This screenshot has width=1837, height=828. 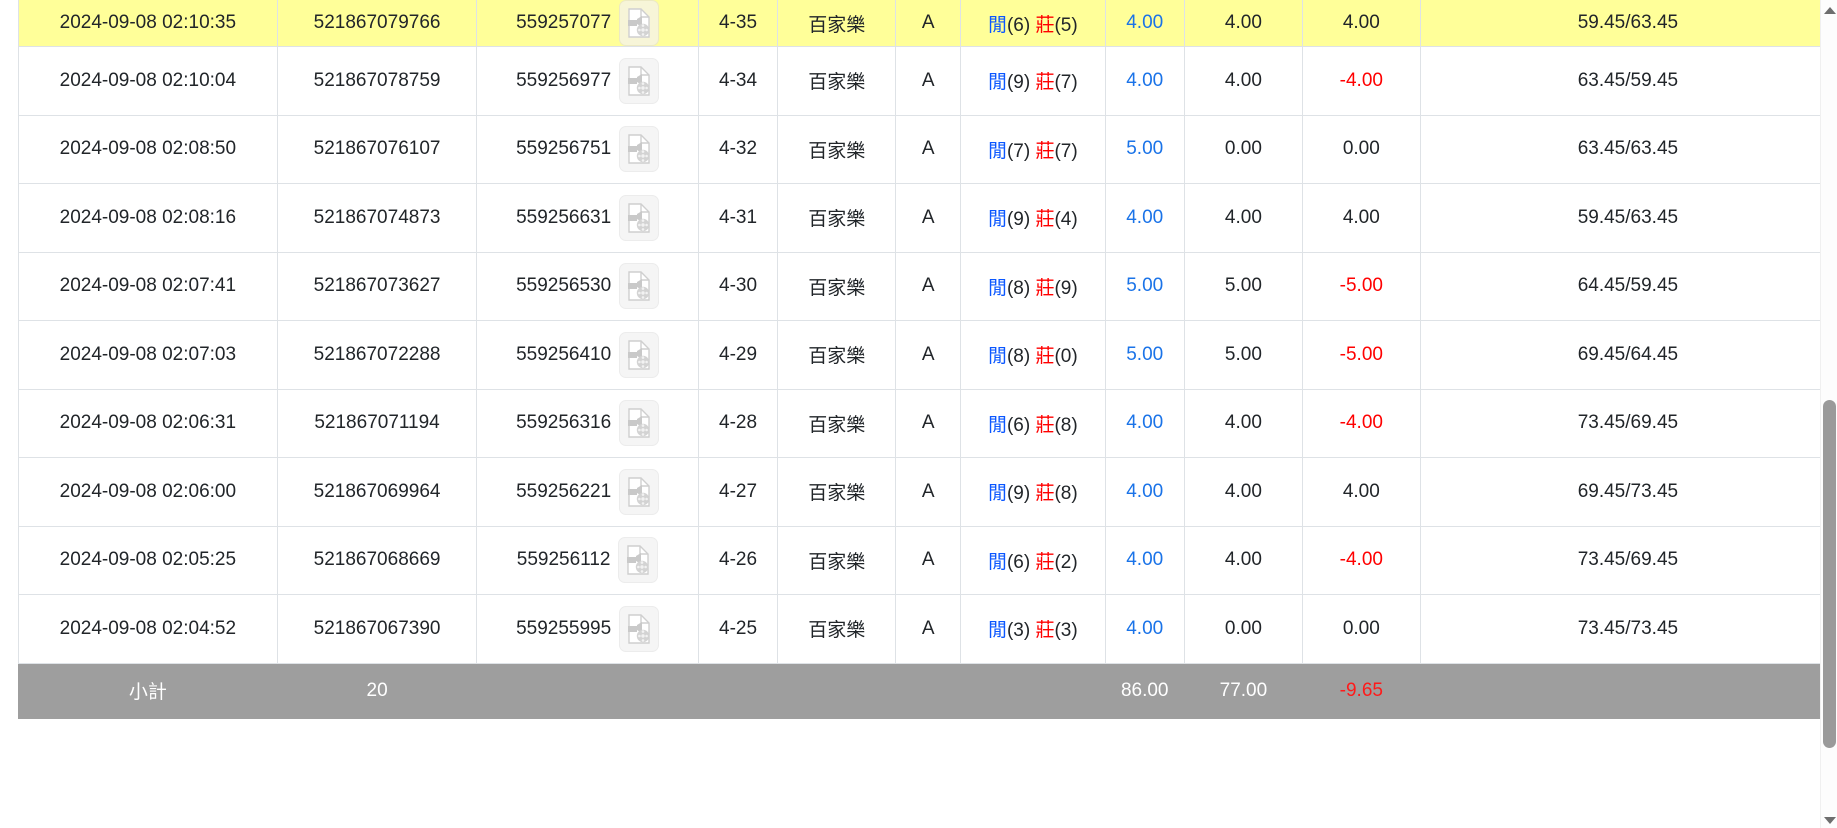 I want to click on bet-id: 521867068669, so click(x=377, y=560).